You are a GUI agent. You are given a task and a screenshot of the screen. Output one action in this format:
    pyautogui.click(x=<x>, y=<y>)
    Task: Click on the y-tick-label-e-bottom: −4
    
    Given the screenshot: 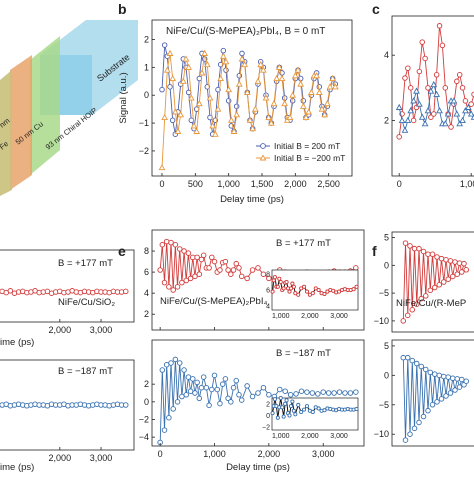 What is the action you would take?
    pyautogui.click(x=144, y=437)
    